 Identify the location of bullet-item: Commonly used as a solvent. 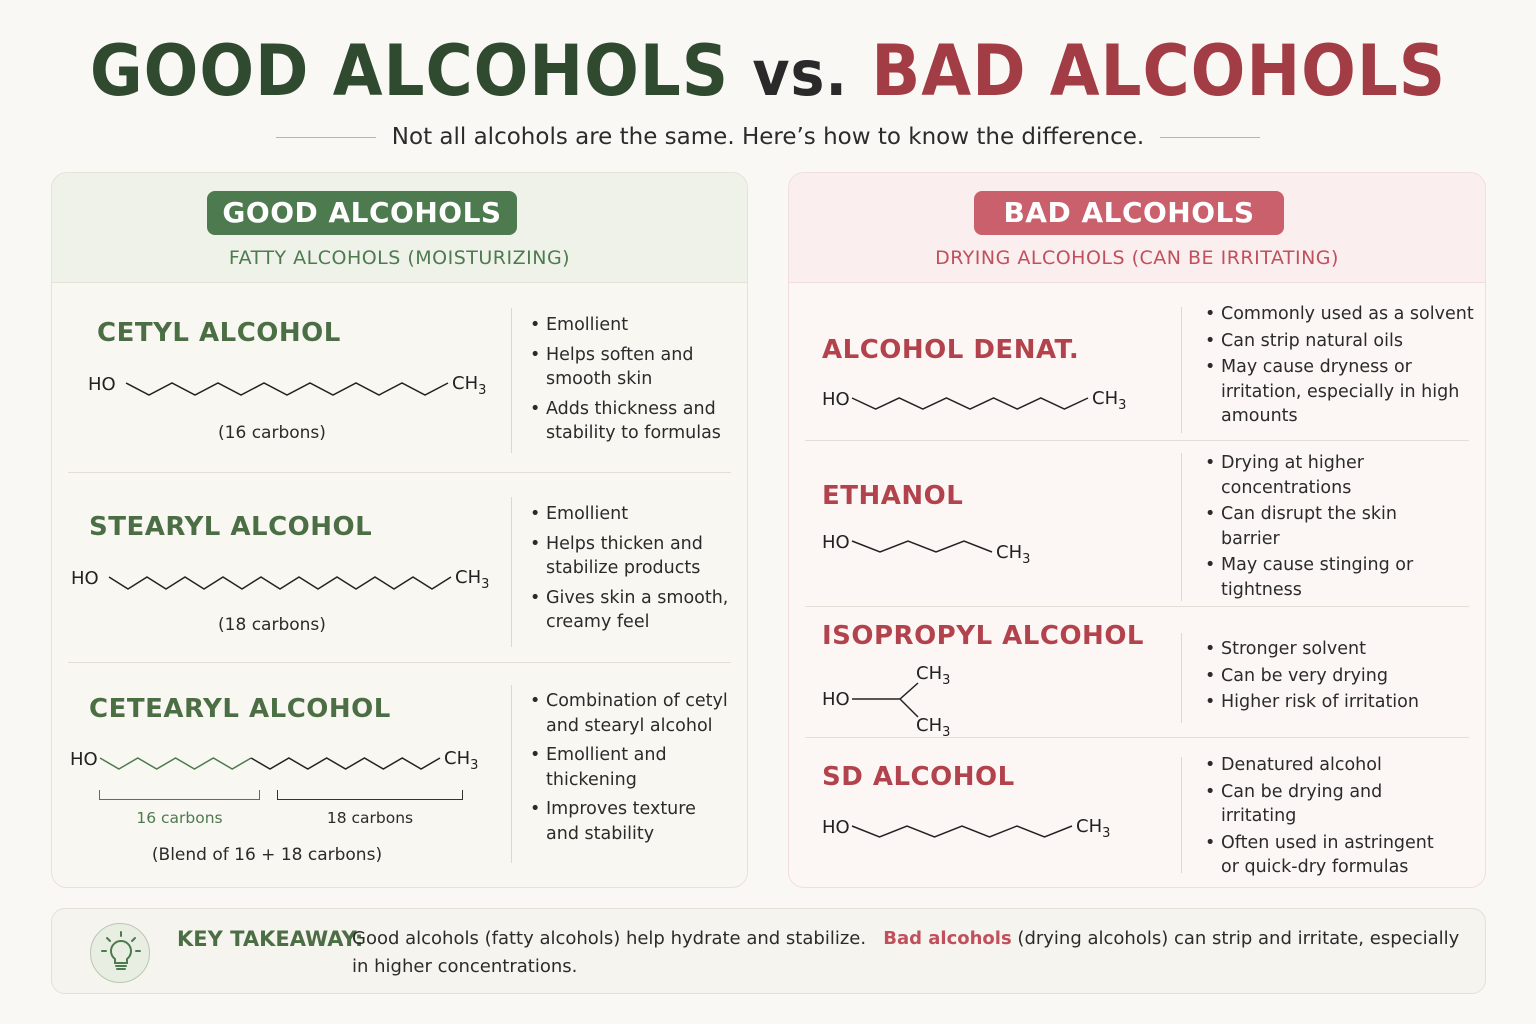
(1340, 314).